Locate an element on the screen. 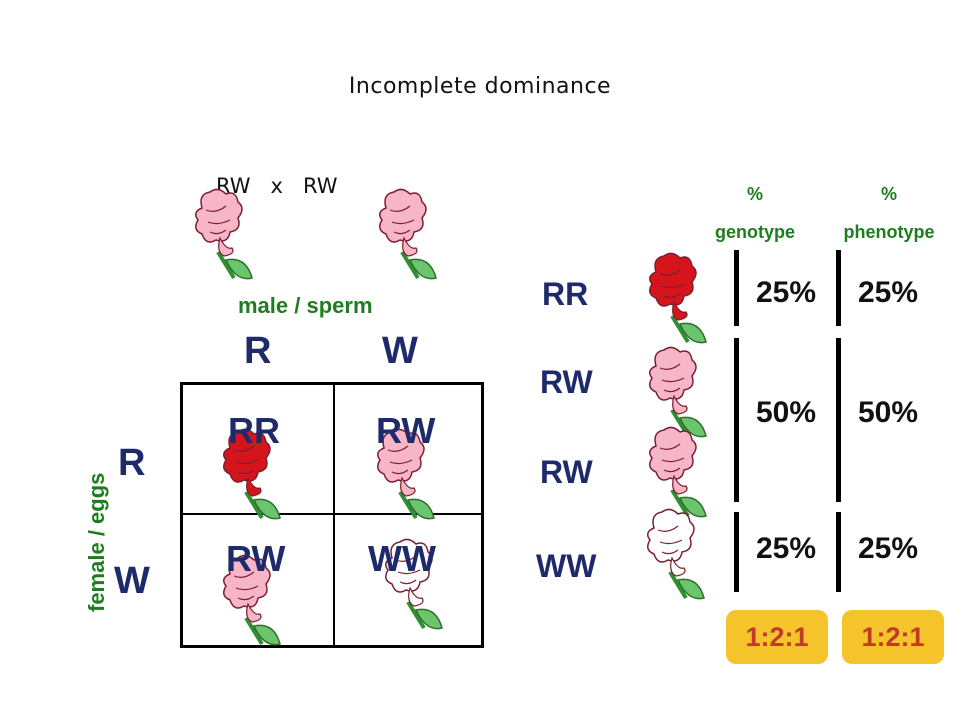 The image size is (960, 720). male-allele-2: W is located at coordinates (400, 351).